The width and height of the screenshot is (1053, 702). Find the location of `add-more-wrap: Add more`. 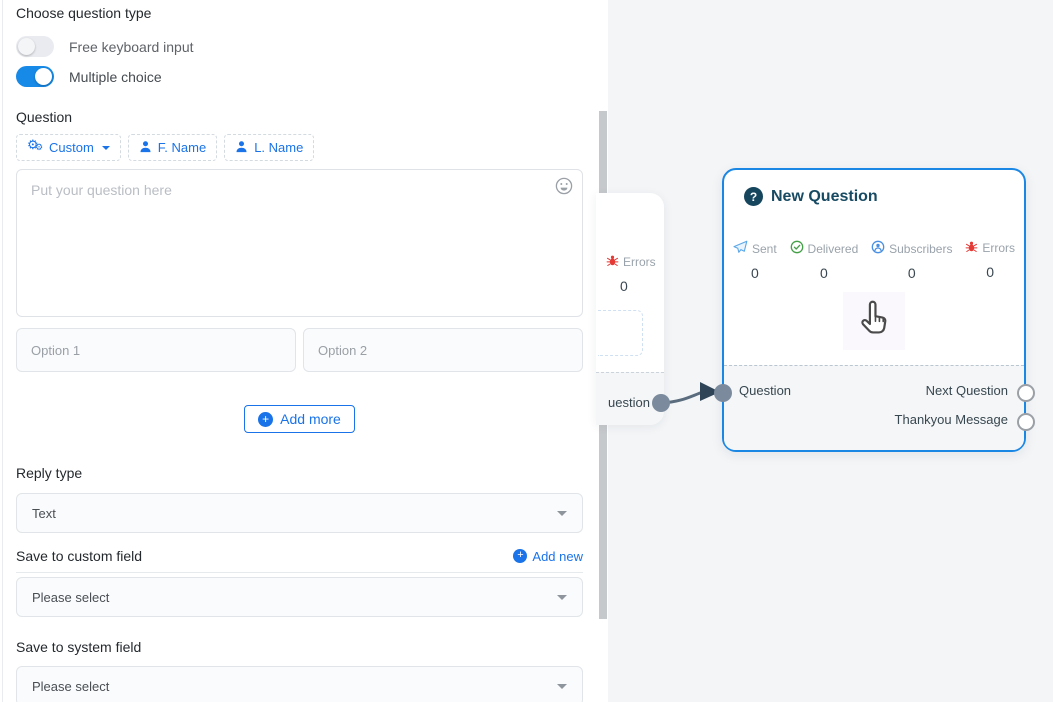

add-more-wrap: Add more is located at coordinates (299, 419).